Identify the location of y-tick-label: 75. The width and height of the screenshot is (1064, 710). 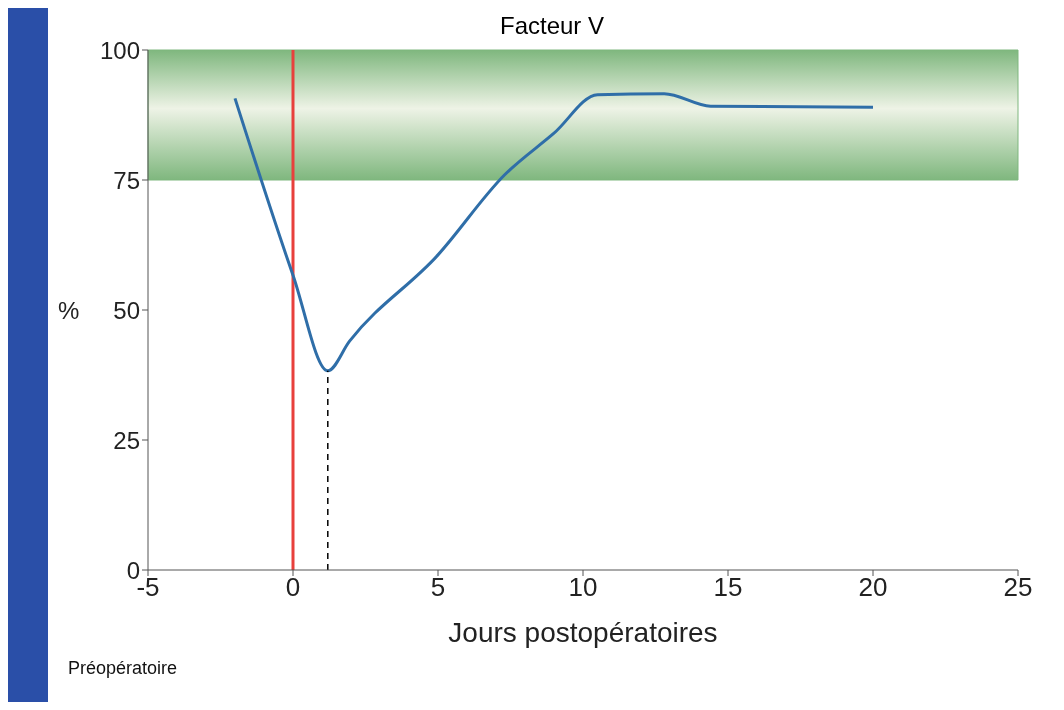
(126, 180).